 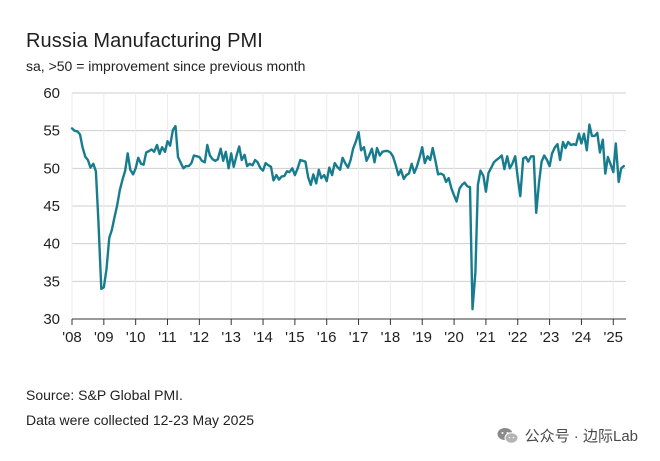 What do you see at coordinates (51, 131) in the screenshot?
I see `y-tick-label: 55` at bounding box center [51, 131].